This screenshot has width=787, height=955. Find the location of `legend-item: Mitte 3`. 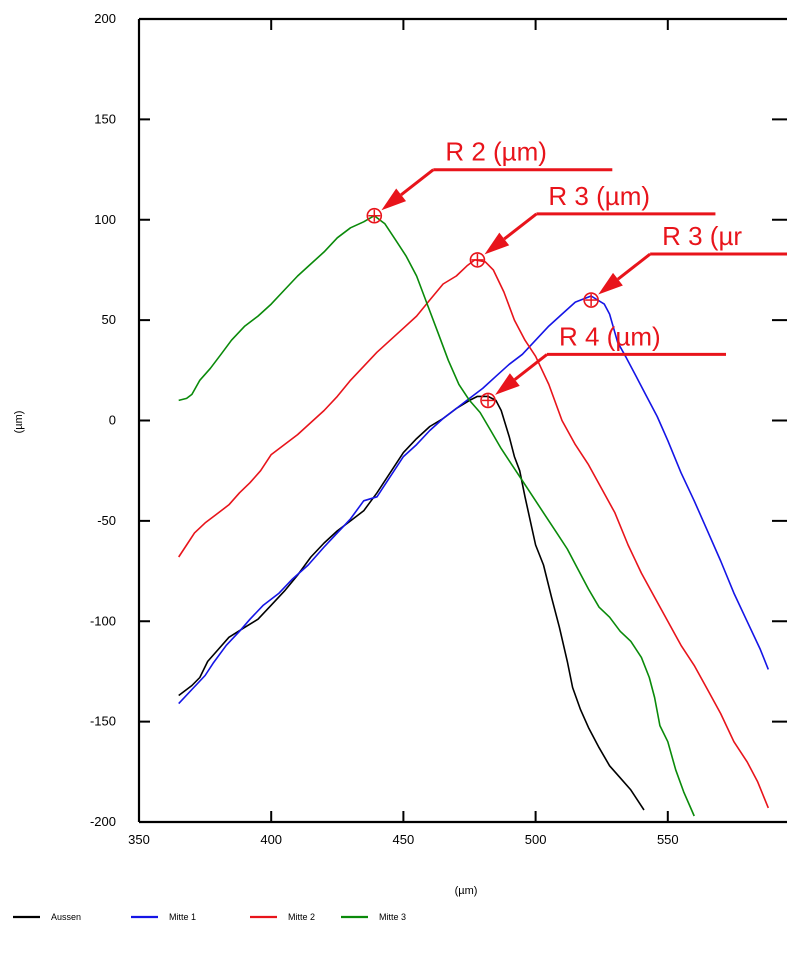

legend-item: Mitte 3 is located at coordinates (373, 917).